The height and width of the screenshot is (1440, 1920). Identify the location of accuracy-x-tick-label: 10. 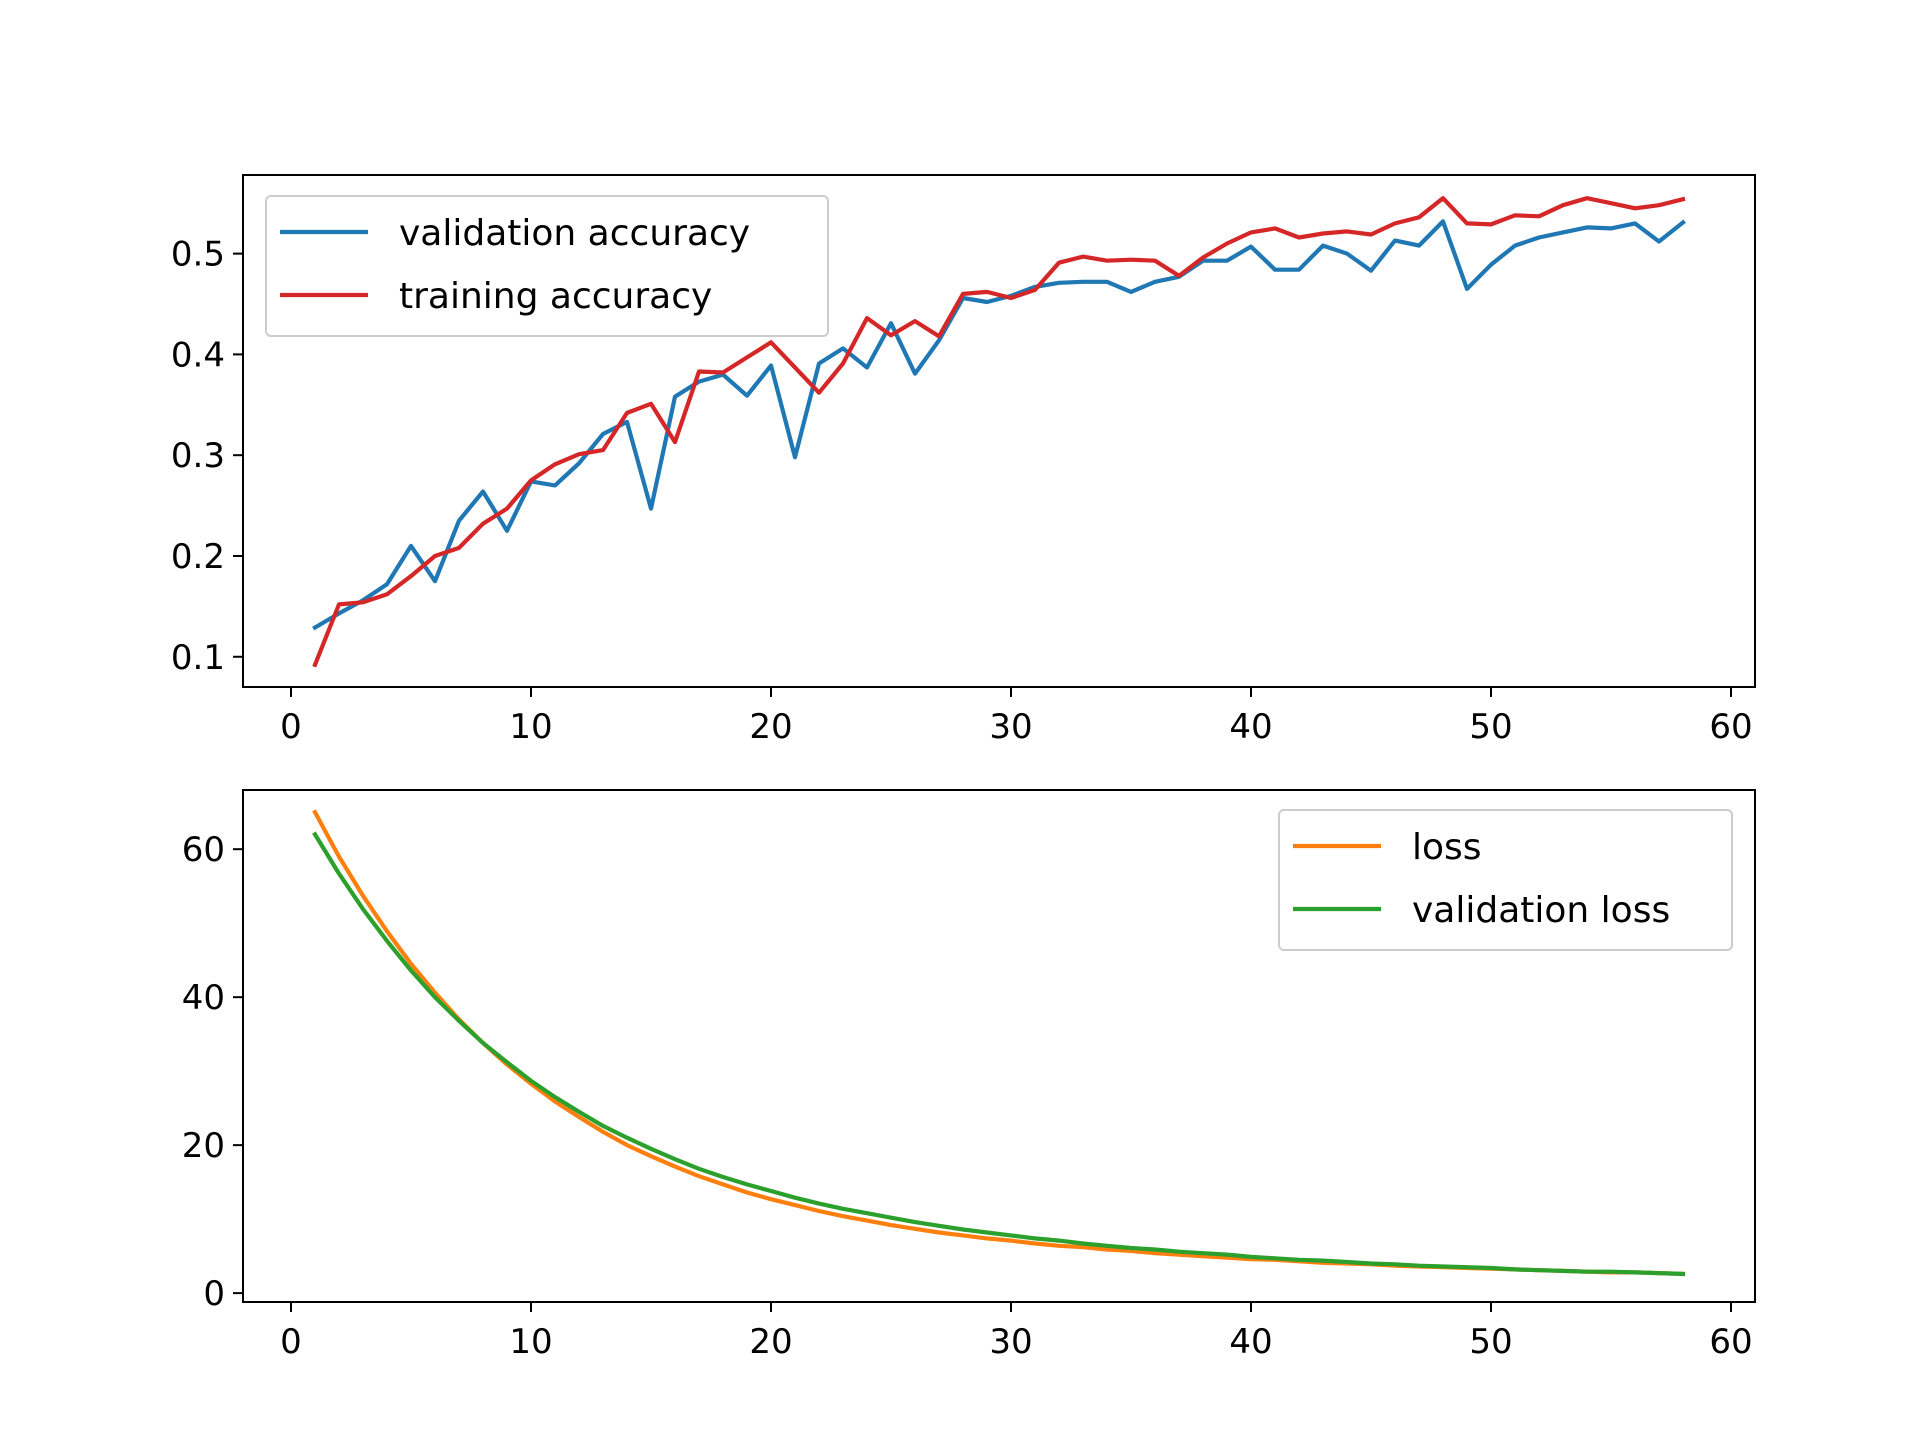
(530, 727).